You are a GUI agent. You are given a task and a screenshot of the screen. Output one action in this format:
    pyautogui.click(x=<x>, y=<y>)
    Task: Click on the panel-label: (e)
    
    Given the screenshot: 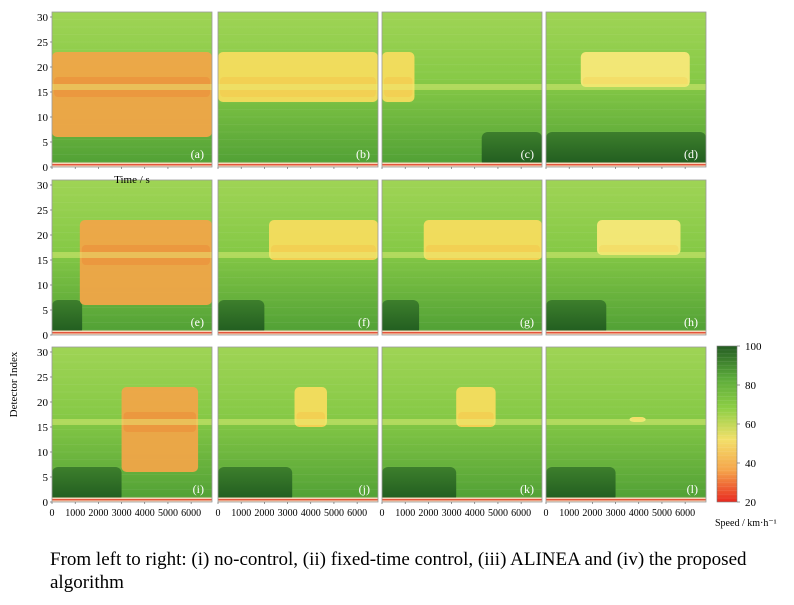 What is the action you would take?
    pyautogui.click(x=197, y=322)
    